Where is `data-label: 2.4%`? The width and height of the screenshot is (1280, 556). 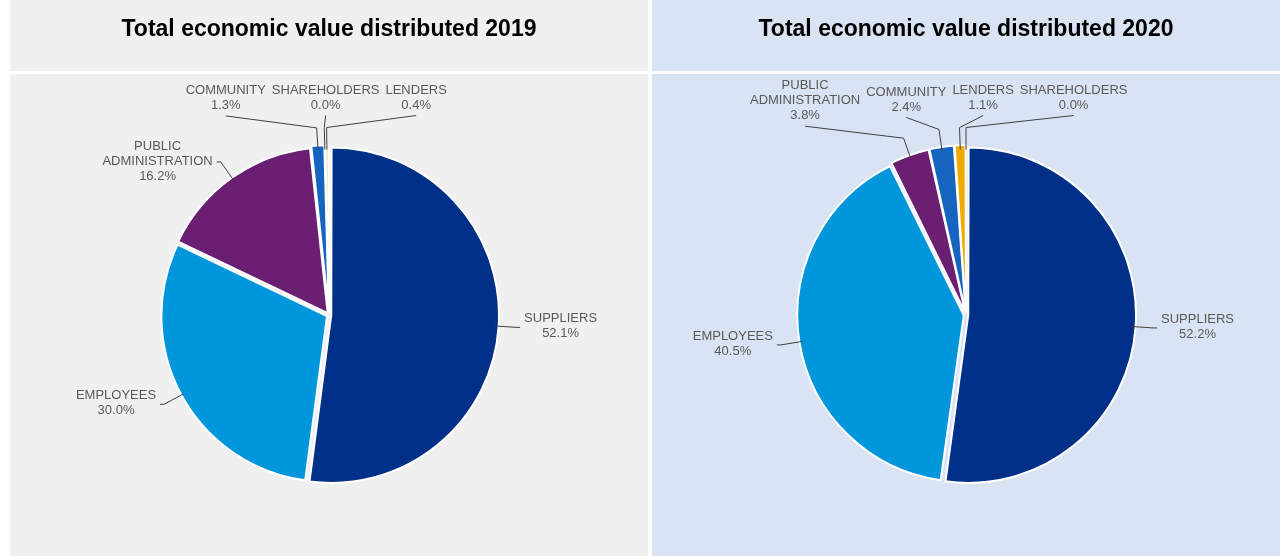
data-label: 2.4% is located at coordinates (906, 106).